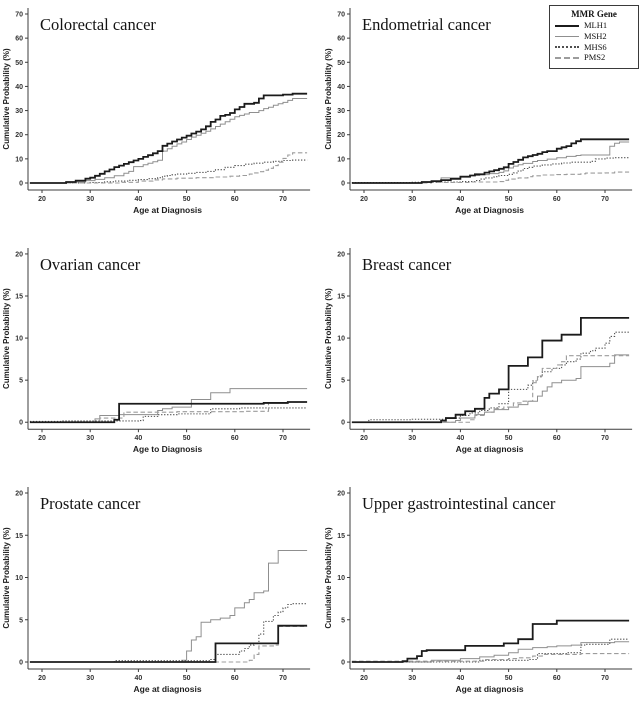  I want to click on legend-label: MSH2, so click(595, 35).